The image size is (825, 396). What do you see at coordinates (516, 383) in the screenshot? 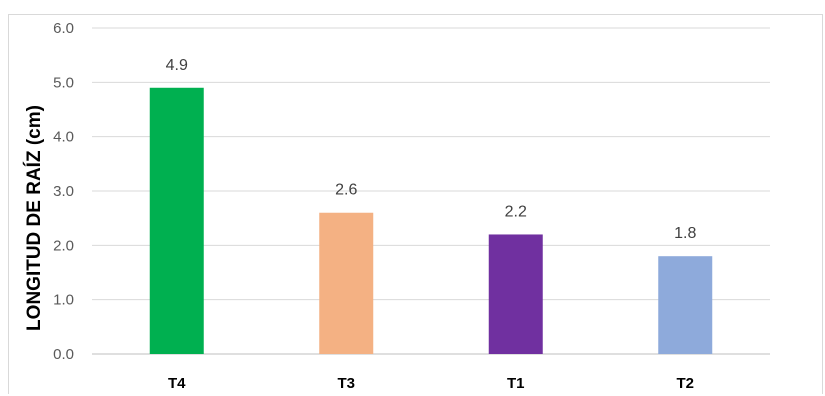
I see `x-tick-label: T1` at bounding box center [516, 383].